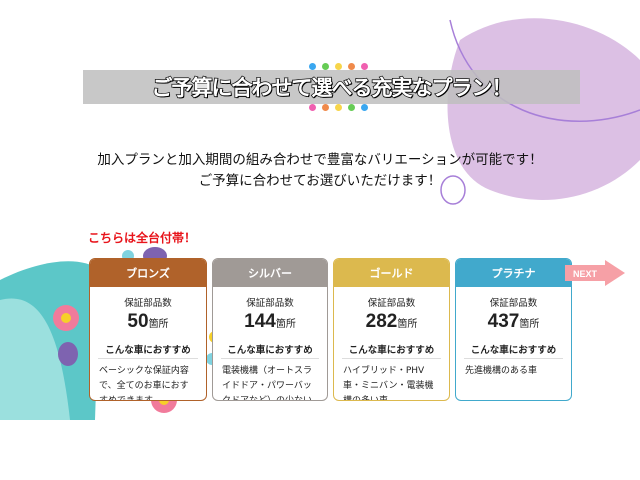  I want to click on plan-description: ベーシックな保証内容で、全てのお車におすすめできます。, so click(144, 383).